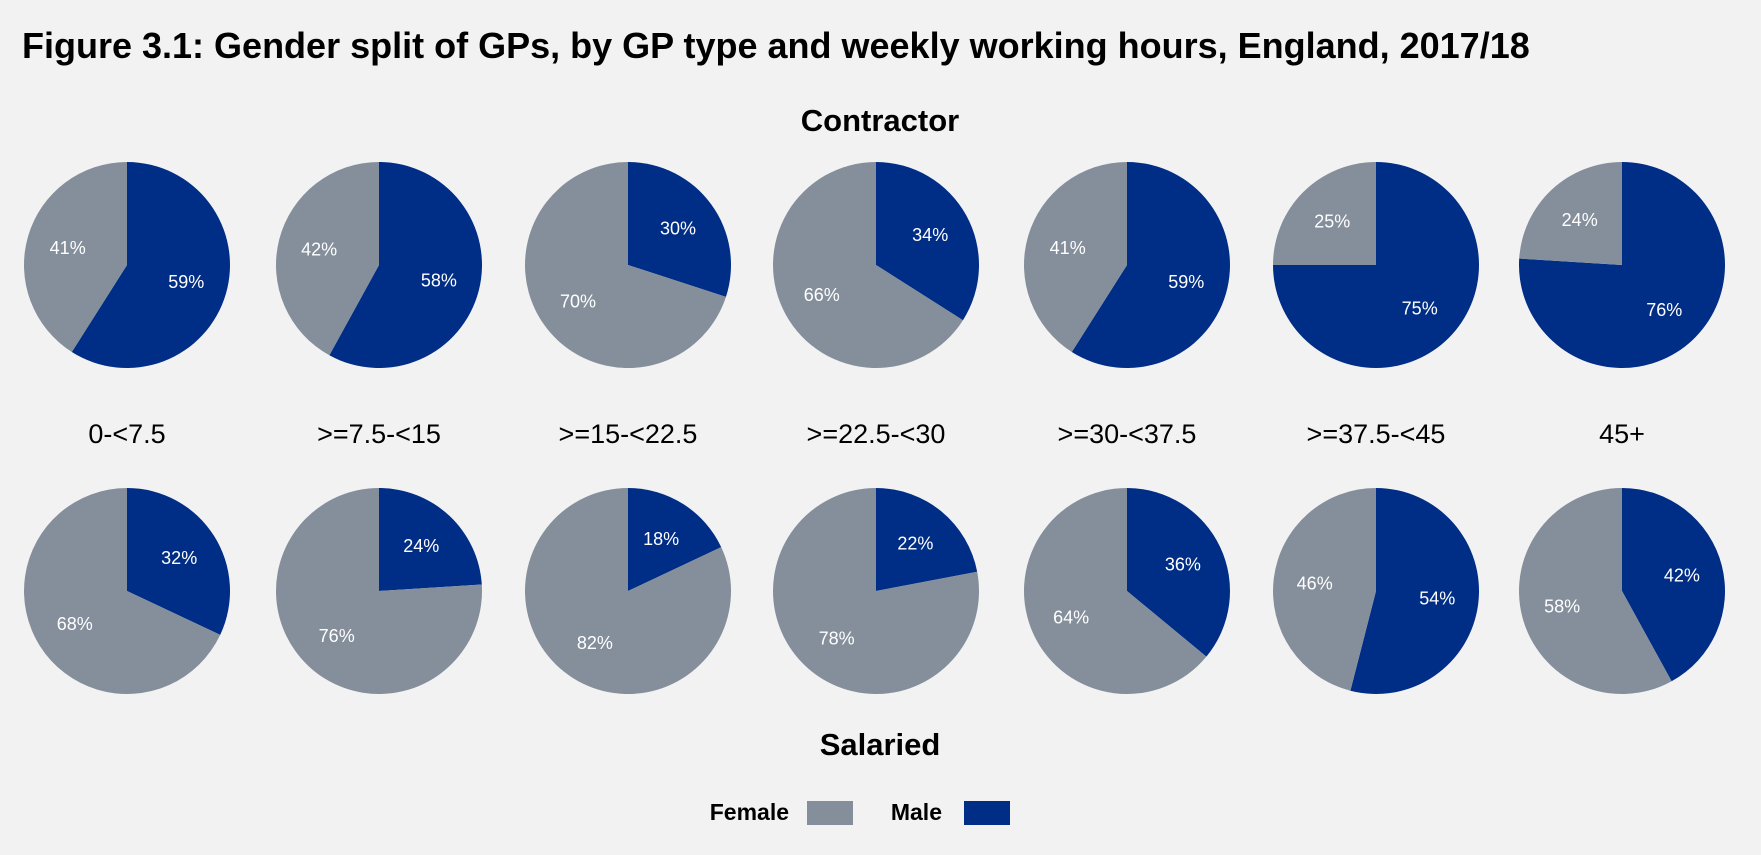 The width and height of the screenshot is (1761, 855). Describe the element at coordinates (1127, 434) in the screenshot. I see `hours-band-label: >=30-<37.5` at that location.